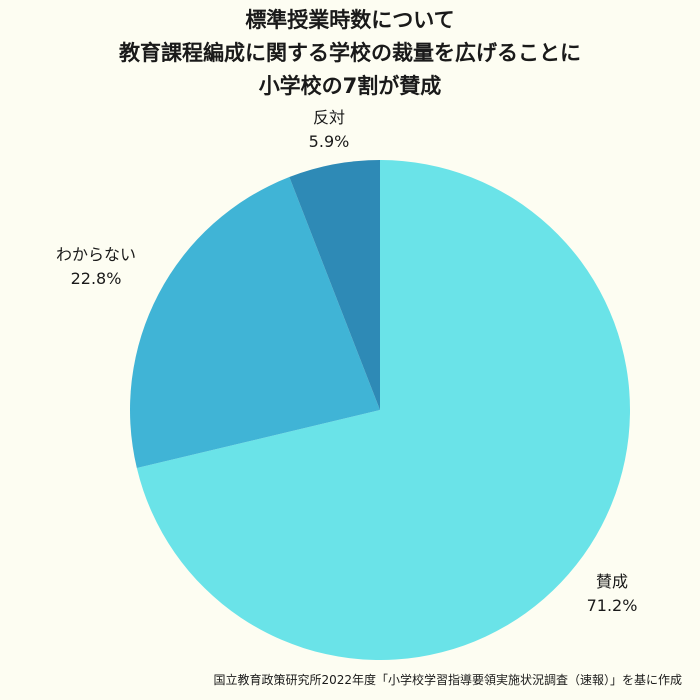 The image size is (700, 700). What do you see at coordinates (329, 141) in the screenshot?
I see `slice-label-no-value: 5.9%` at bounding box center [329, 141].